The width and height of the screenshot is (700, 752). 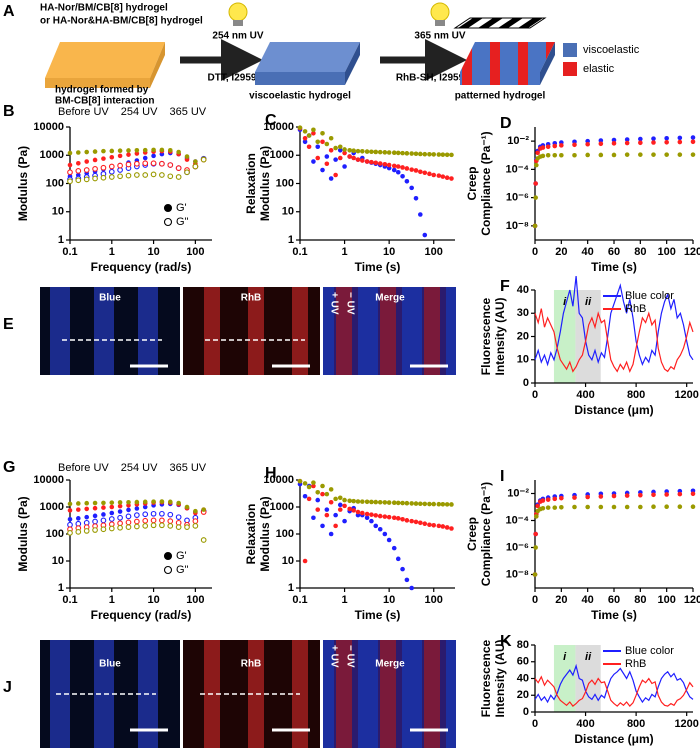 I want to click on x-tick-label: 60, so click(x=614, y=252).